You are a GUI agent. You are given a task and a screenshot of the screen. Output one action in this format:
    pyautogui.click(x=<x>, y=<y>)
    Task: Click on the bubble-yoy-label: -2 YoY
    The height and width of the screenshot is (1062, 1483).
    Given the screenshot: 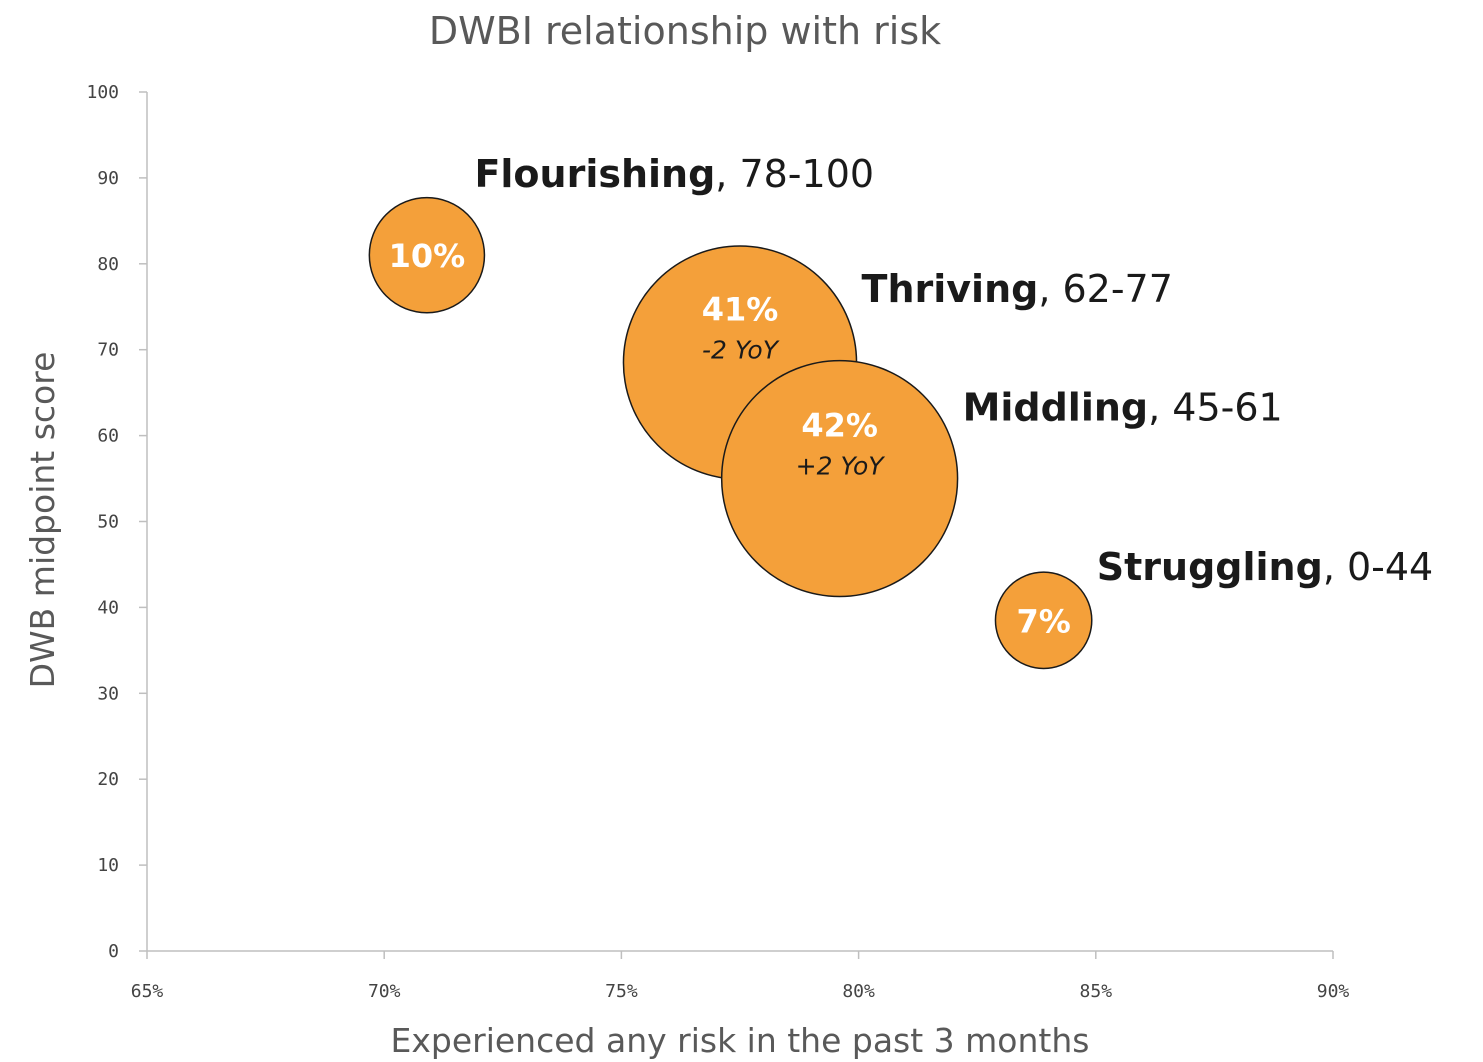 What is the action you would take?
    pyautogui.click(x=741, y=350)
    